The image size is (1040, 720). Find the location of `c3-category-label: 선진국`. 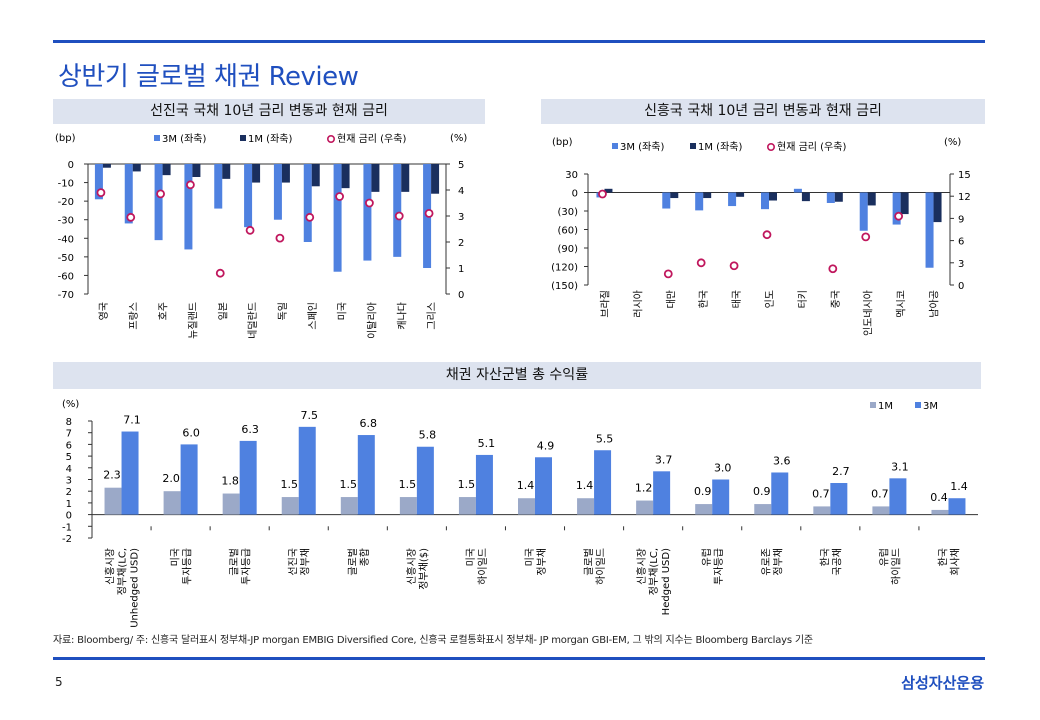

c3-category-label: 선진국 is located at coordinates (294, 562).